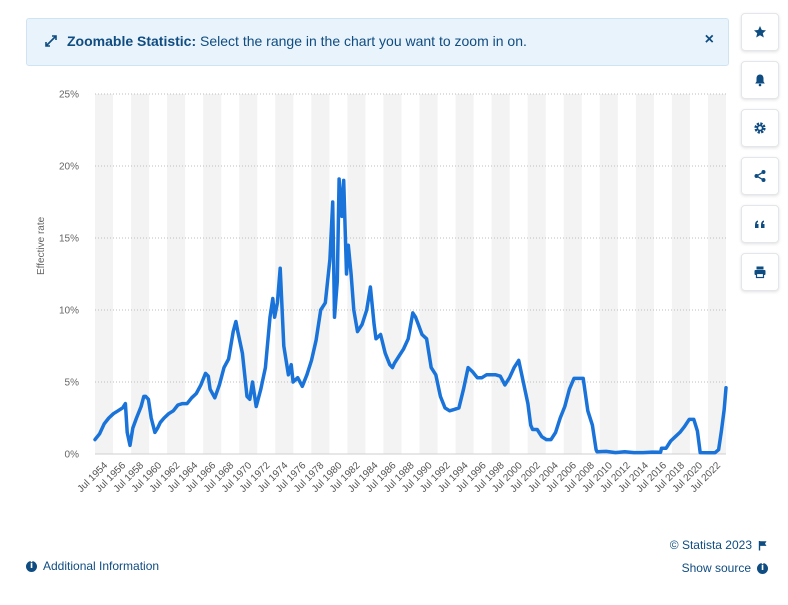  I want to click on share-icon, so click(760, 176).